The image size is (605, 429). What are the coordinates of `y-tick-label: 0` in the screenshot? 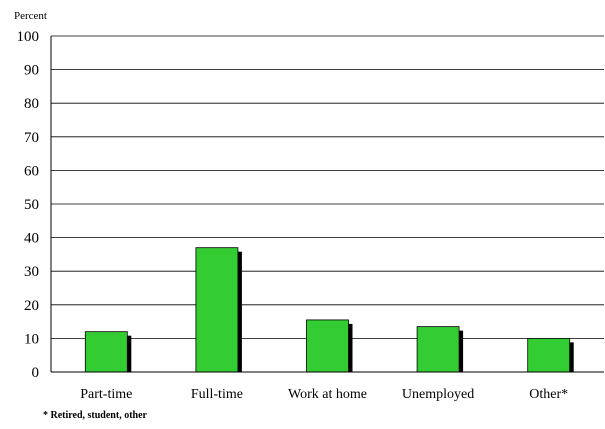 It's located at (36, 373).